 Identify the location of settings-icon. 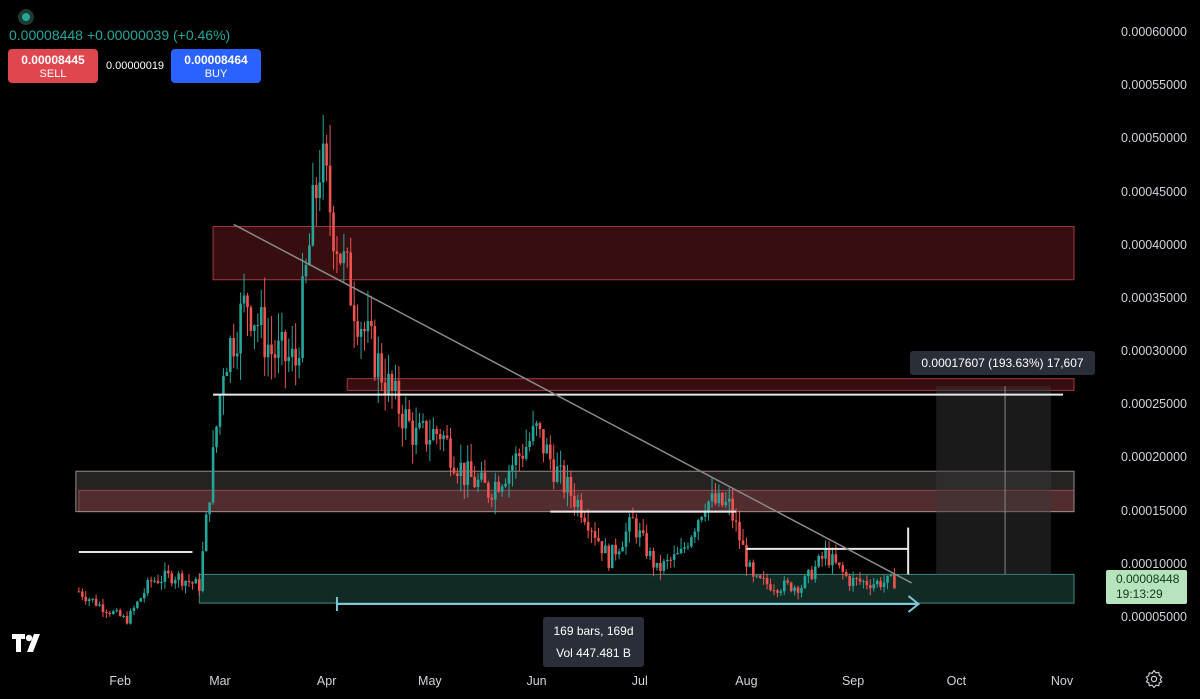
(1154, 679).